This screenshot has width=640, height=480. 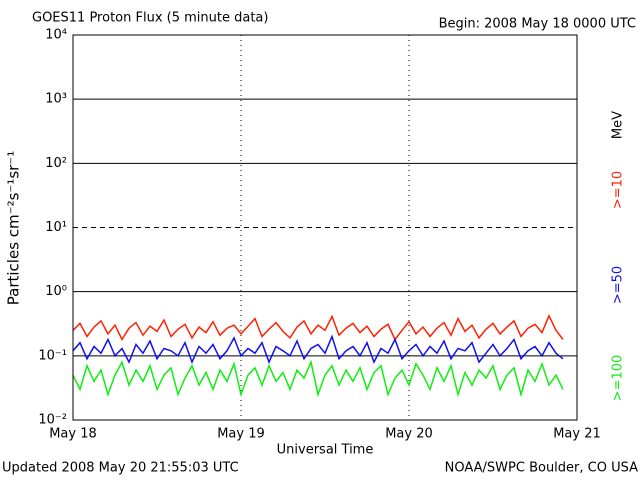 What do you see at coordinates (150, 18) in the screenshot?
I see `chart-title: GOES11 Proton Flux (5 minute data)` at bounding box center [150, 18].